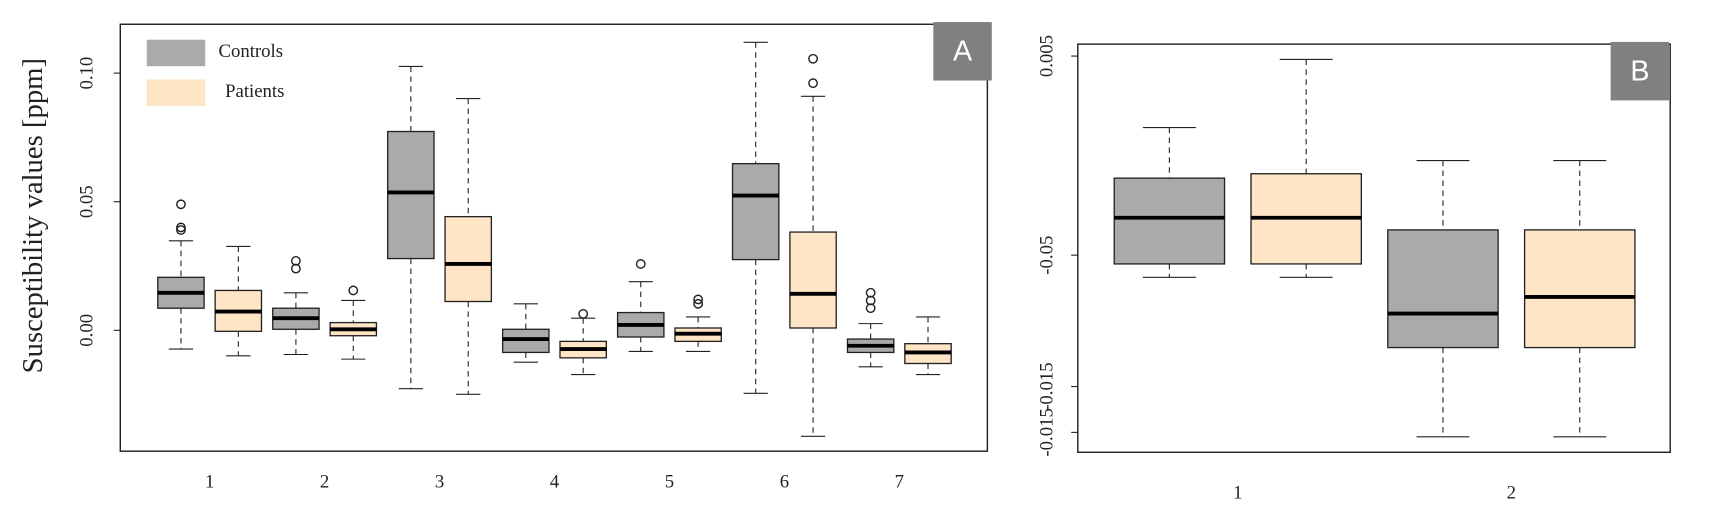 The width and height of the screenshot is (1721, 524). I want to click on panel-label: A, so click(963, 52).